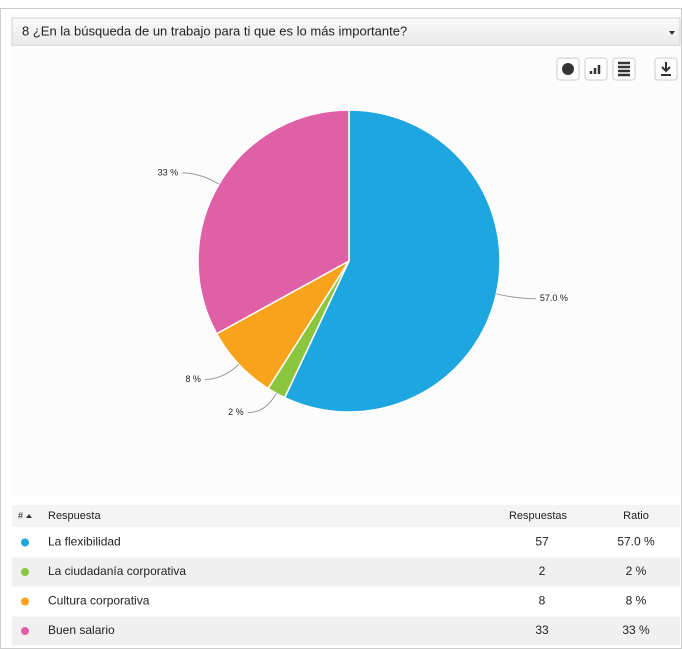 The height and width of the screenshot is (649, 682). Describe the element at coordinates (538, 516) in the screenshot. I see `column-header: Respuestas` at that location.